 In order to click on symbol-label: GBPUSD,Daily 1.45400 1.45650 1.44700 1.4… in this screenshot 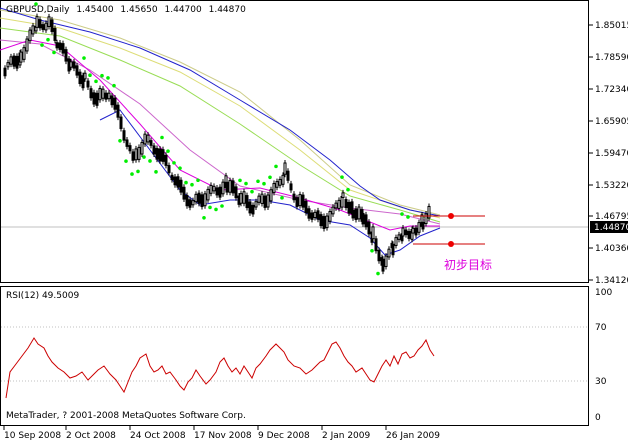, I will do `click(126, 10)`.